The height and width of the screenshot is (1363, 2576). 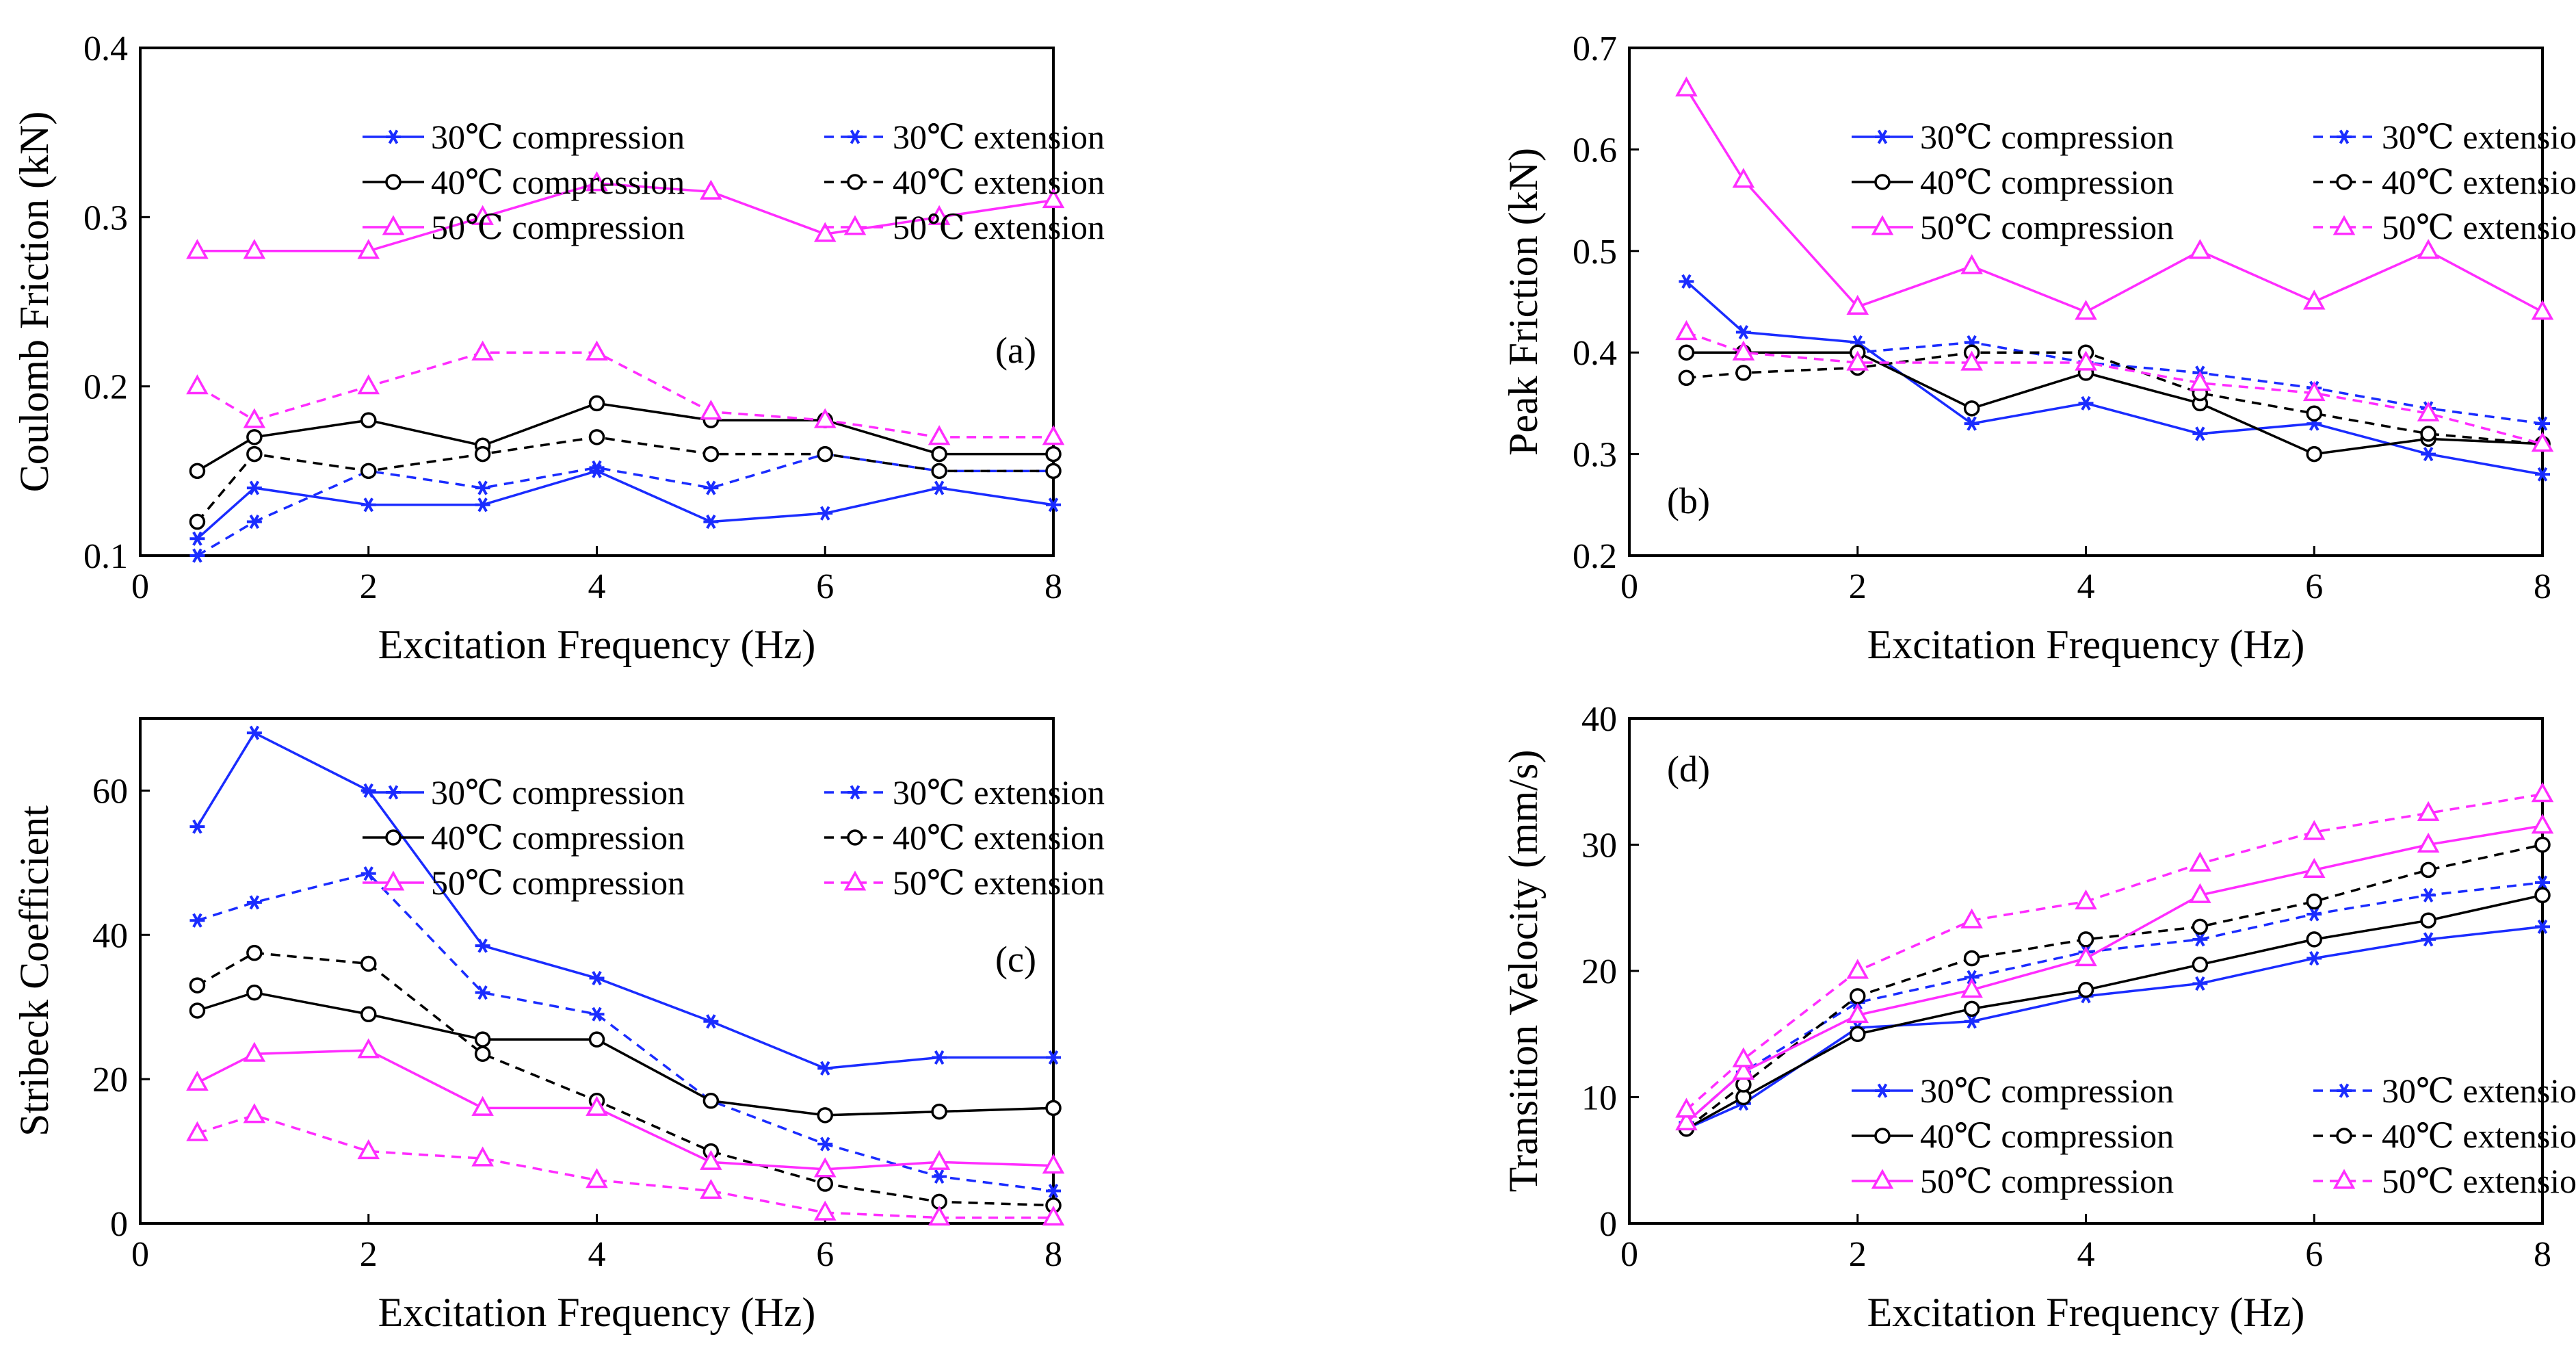 What do you see at coordinates (1688, 769) in the screenshot?
I see `panel-label: (d)` at bounding box center [1688, 769].